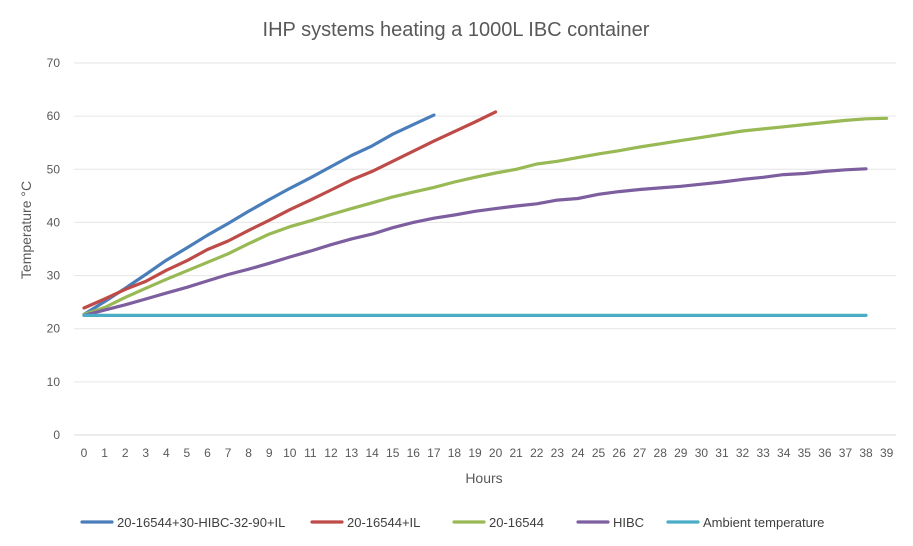 This screenshot has height=546, width=913. I want to click on x-tick-label: 11, so click(310, 453).